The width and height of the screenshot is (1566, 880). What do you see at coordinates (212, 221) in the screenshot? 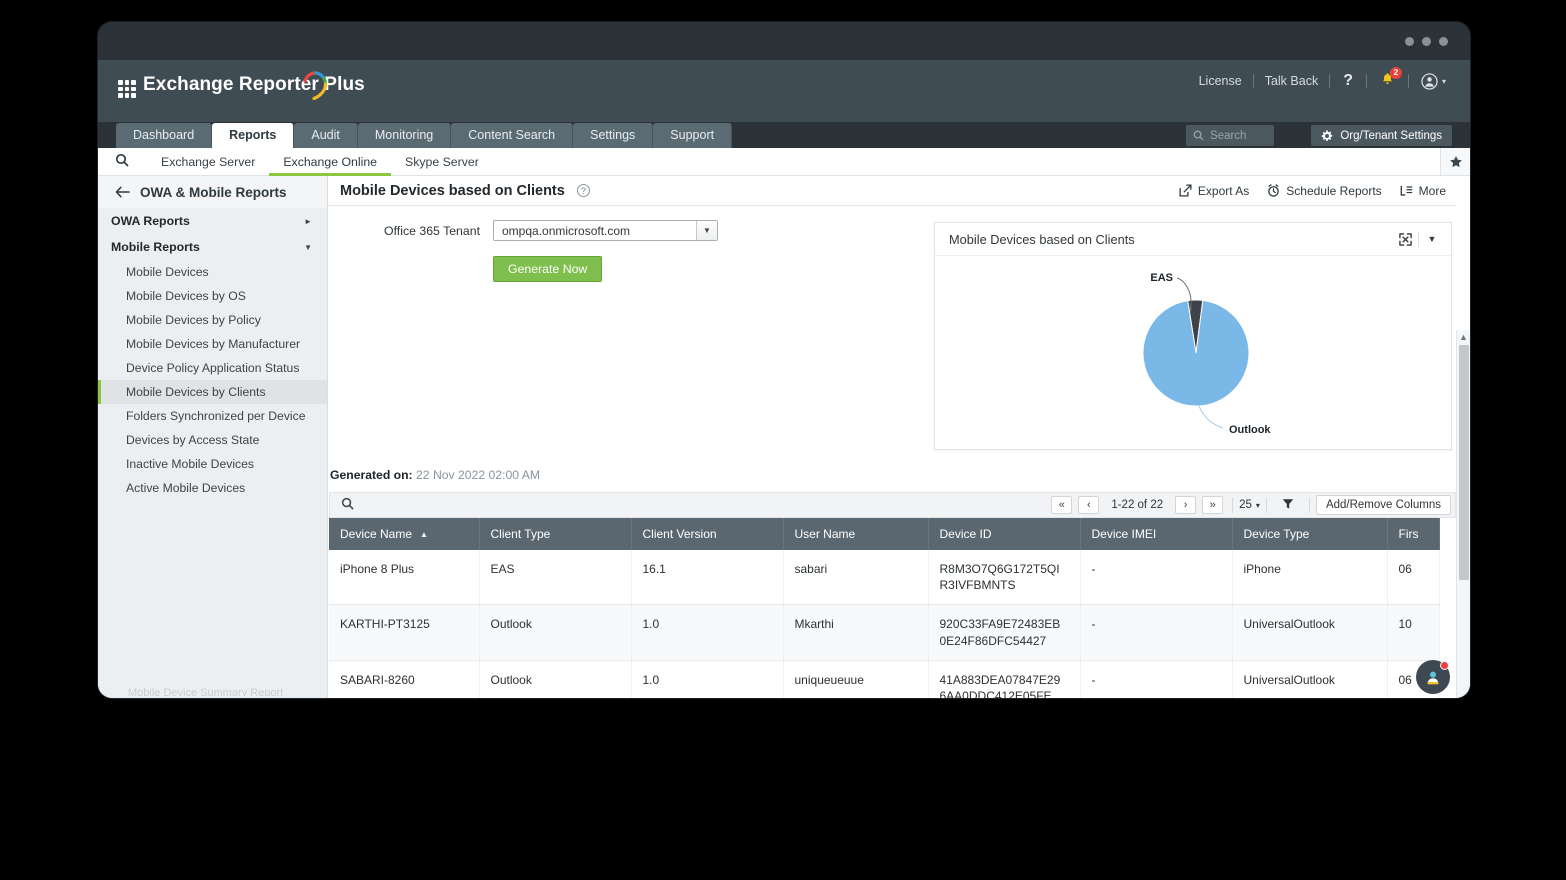
I see `sidebar-group-owa-reports: OWA Reports ►` at bounding box center [212, 221].